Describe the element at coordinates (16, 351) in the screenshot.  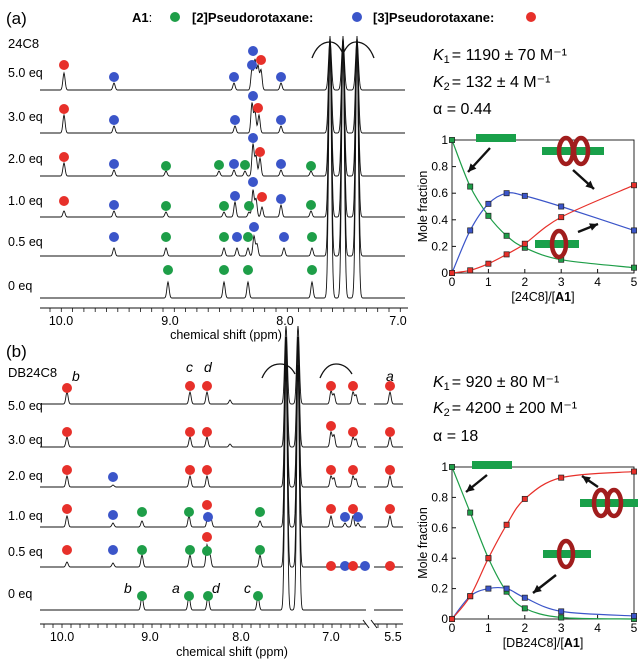
I see `panel-b-label: (b)` at that location.